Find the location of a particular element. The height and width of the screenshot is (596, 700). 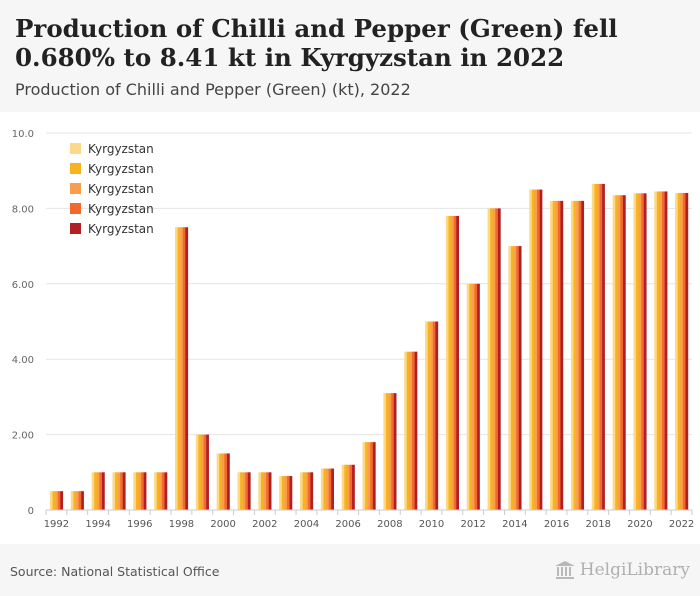

helgi-library-logo: HelgiLibrary is located at coordinates (622, 570).